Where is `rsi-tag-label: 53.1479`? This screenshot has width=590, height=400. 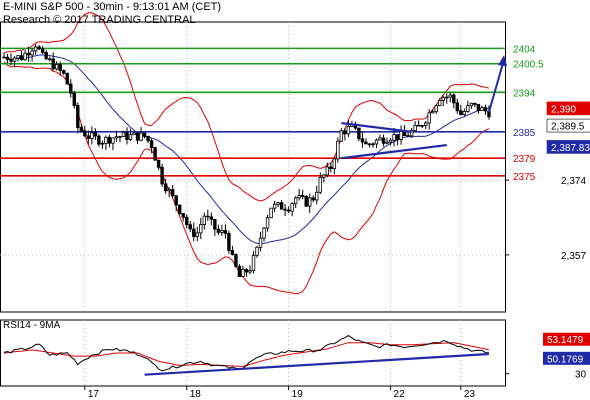 rsi-tag-label: 53.1479 is located at coordinates (565, 340).